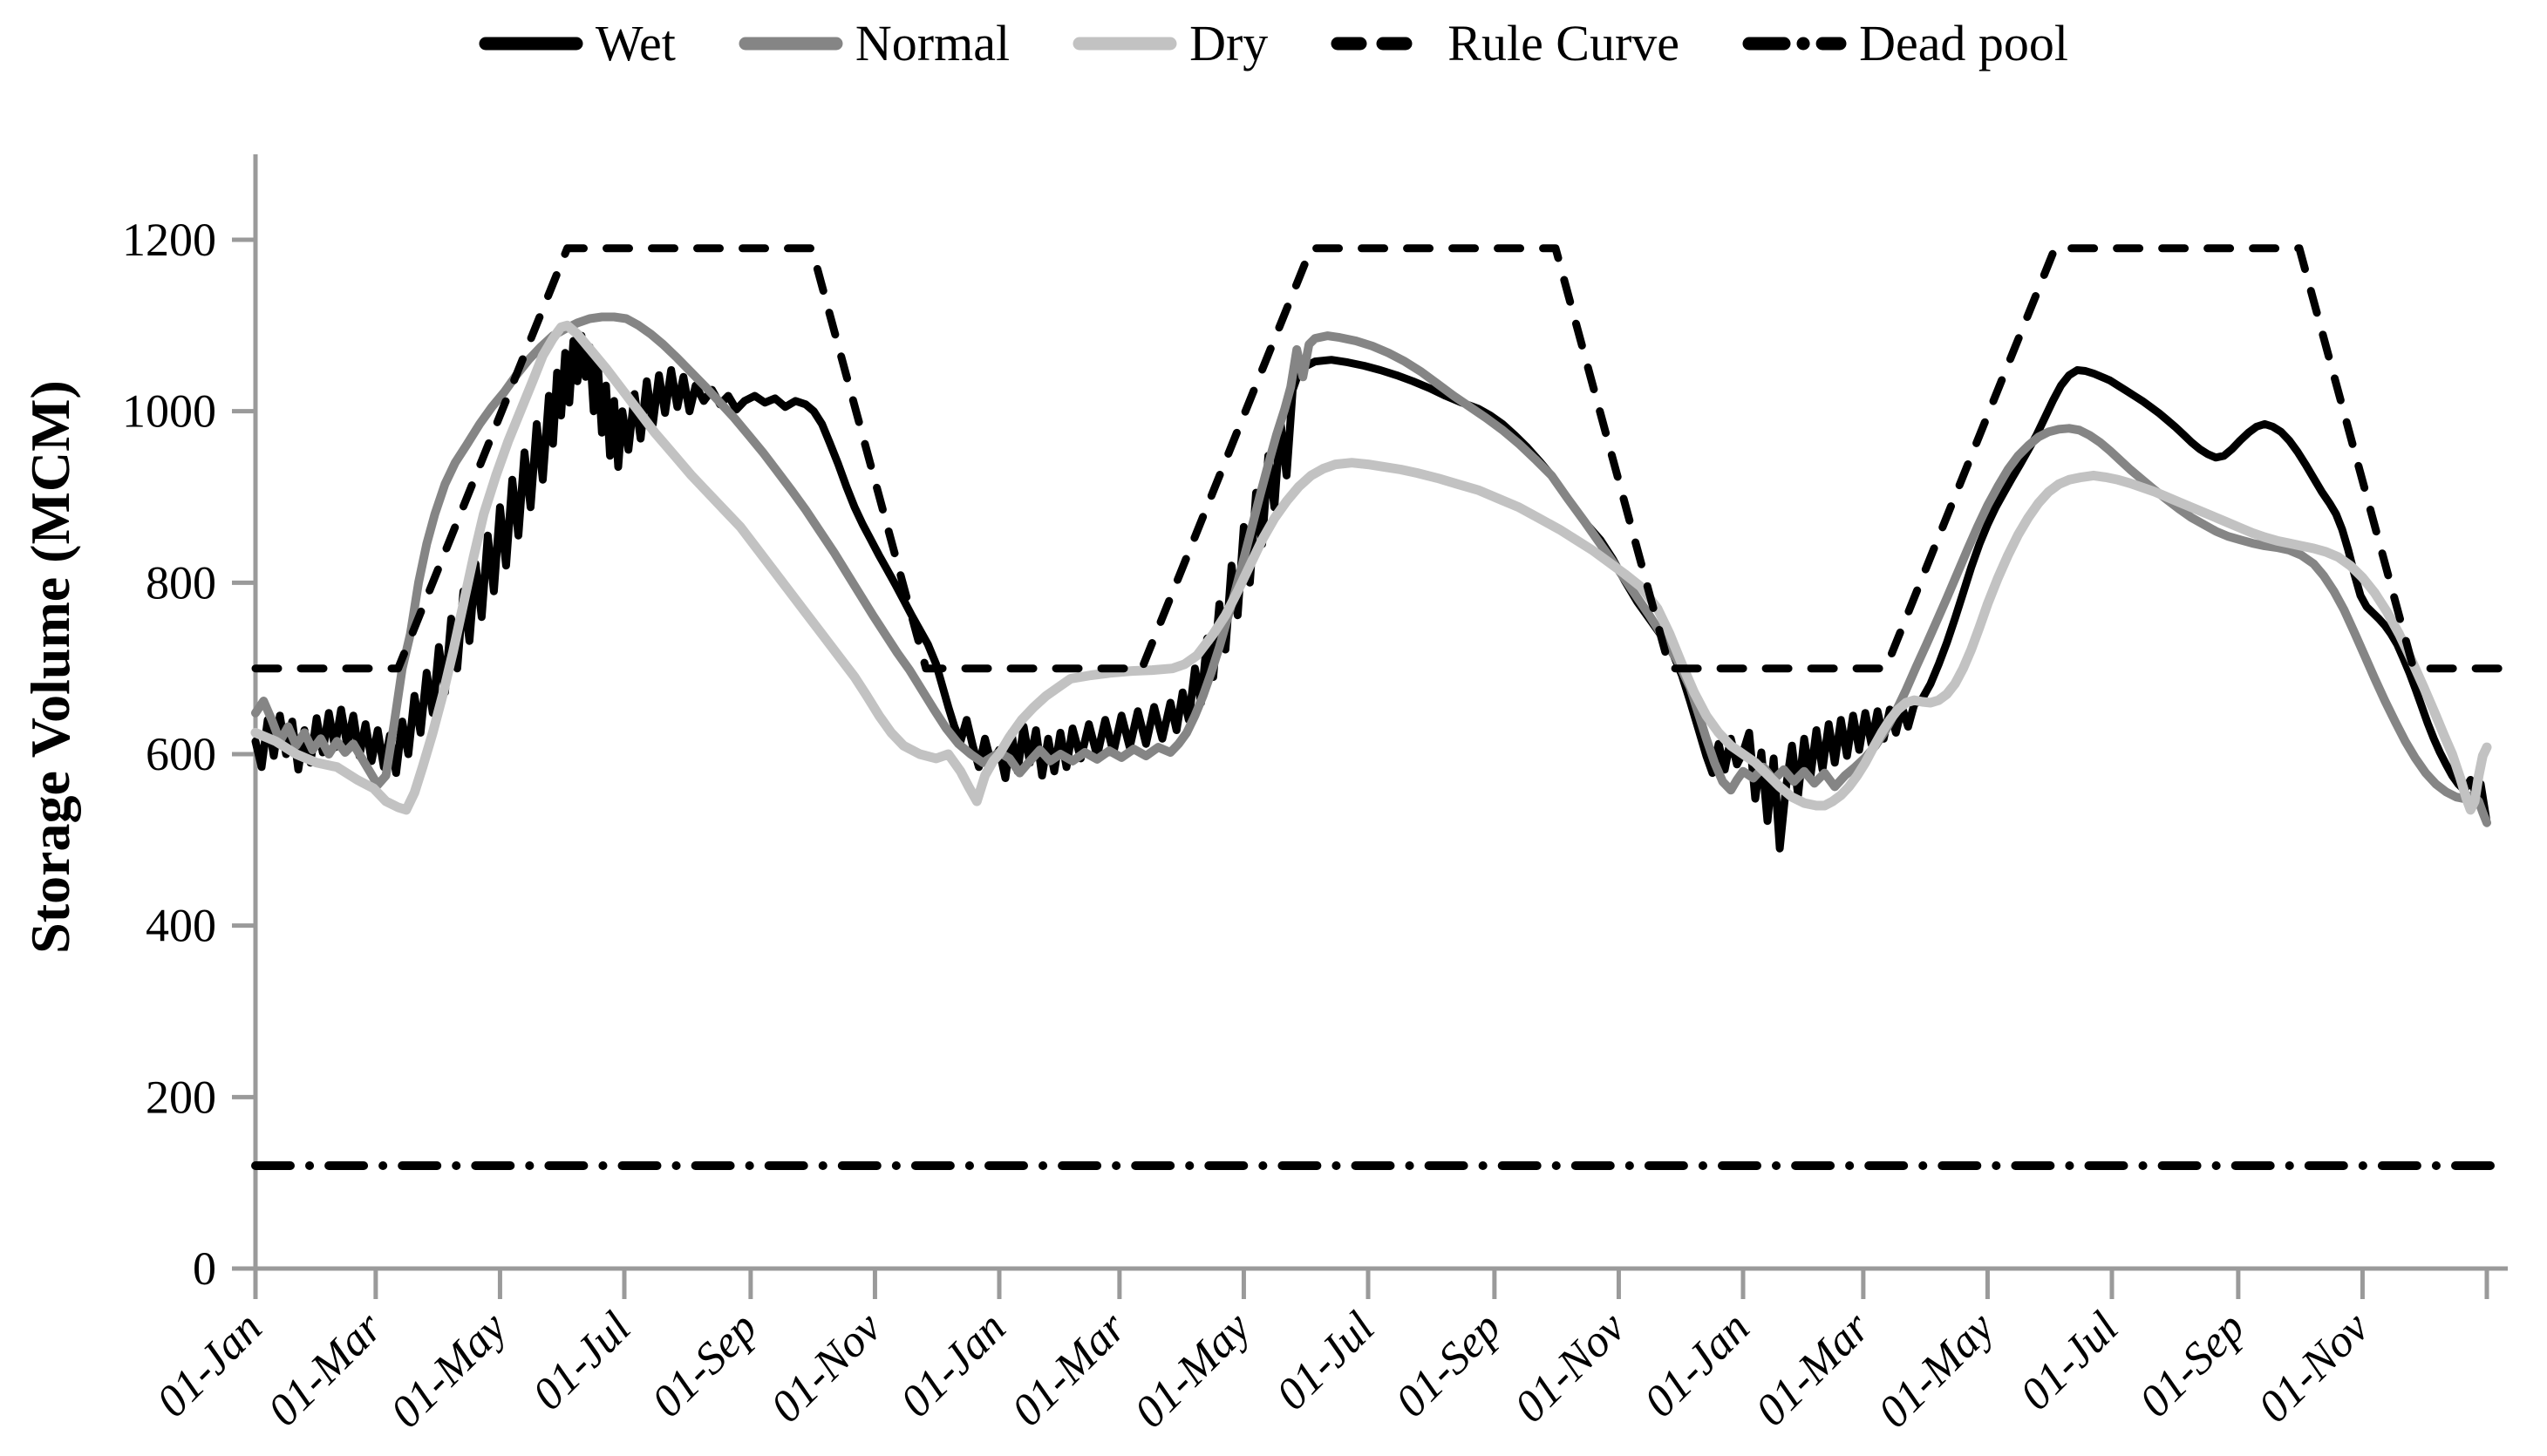  I want to click on legend-item-normal: Normal, so click(874, 43).